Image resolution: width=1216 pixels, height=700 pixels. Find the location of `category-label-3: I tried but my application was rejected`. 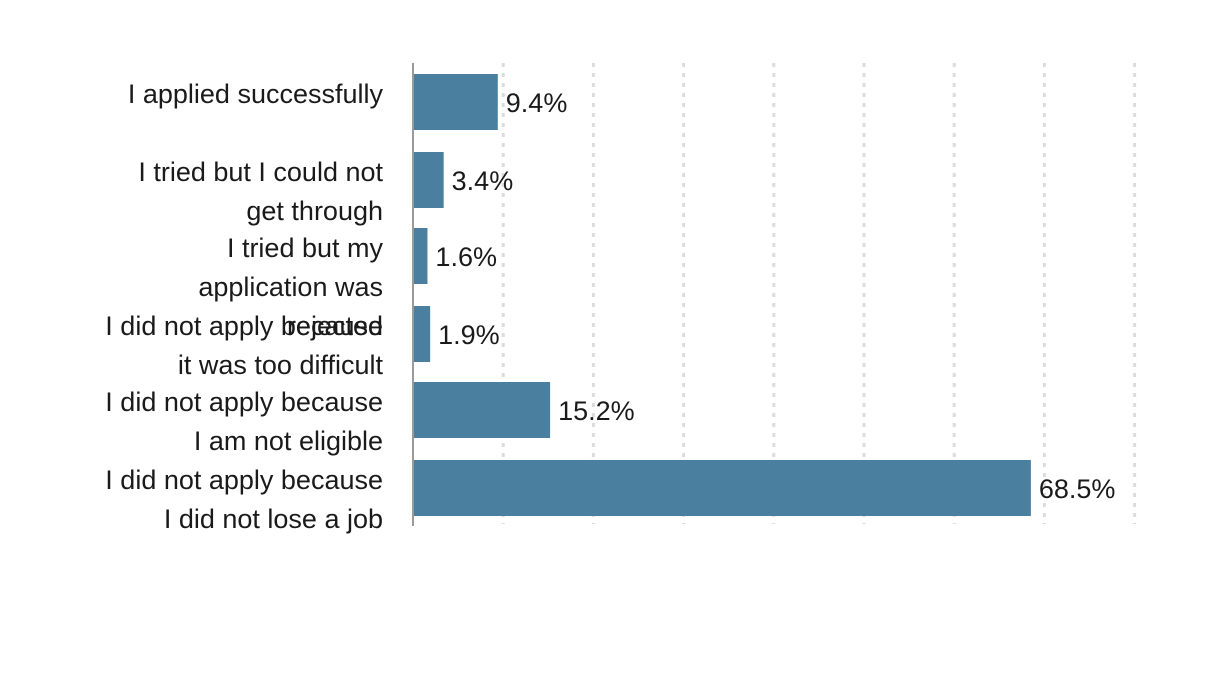

category-label-3: I tried but my application was rejected is located at coordinates (290, 287).